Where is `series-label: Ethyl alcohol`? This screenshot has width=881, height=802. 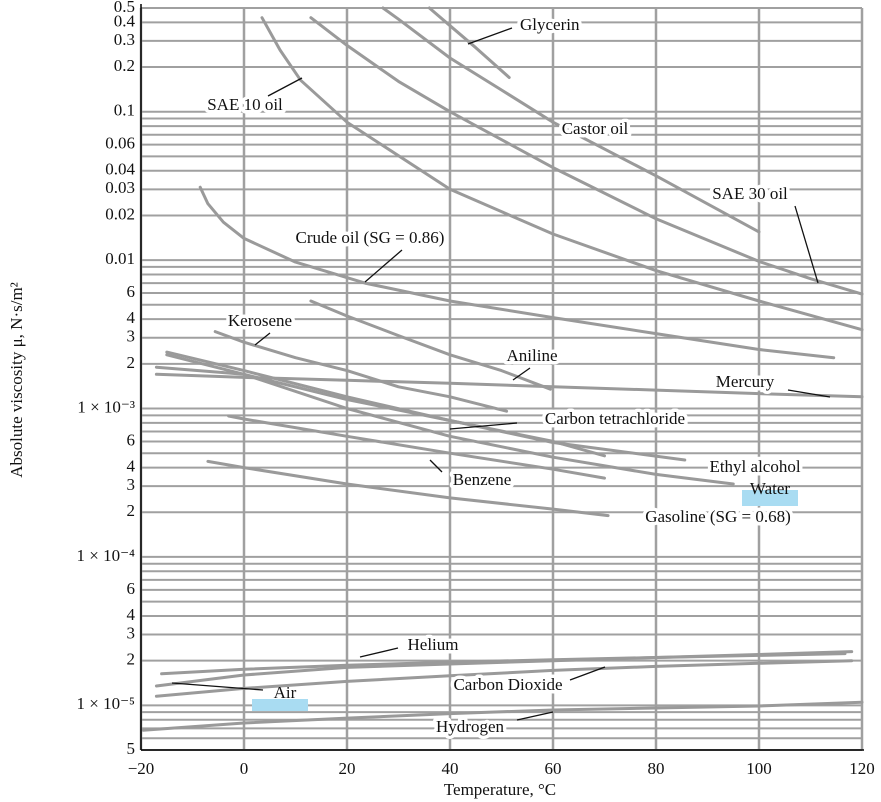 series-label: Ethyl alcohol is located at coordinates (754, 466).